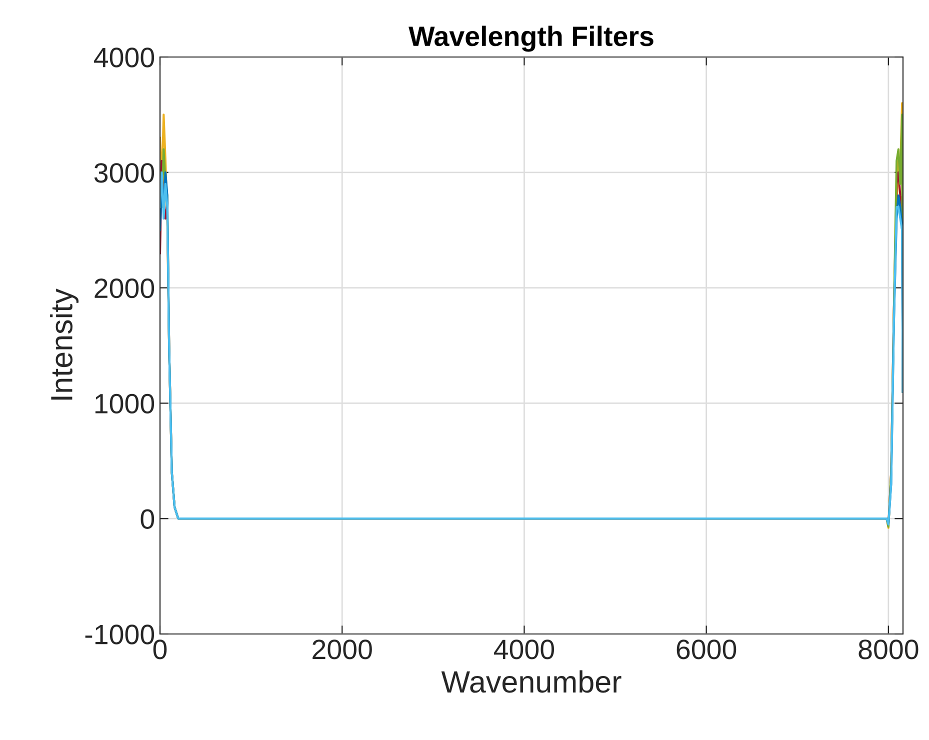 The height and width of the screenshot is (740, 929). I want to click on y-axis-title: Intensity, so click(64, 344).